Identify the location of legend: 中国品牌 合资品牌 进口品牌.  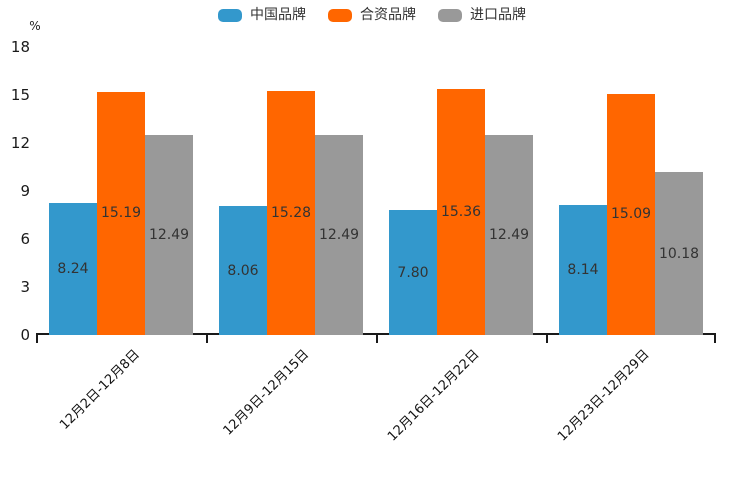
(372, 15).